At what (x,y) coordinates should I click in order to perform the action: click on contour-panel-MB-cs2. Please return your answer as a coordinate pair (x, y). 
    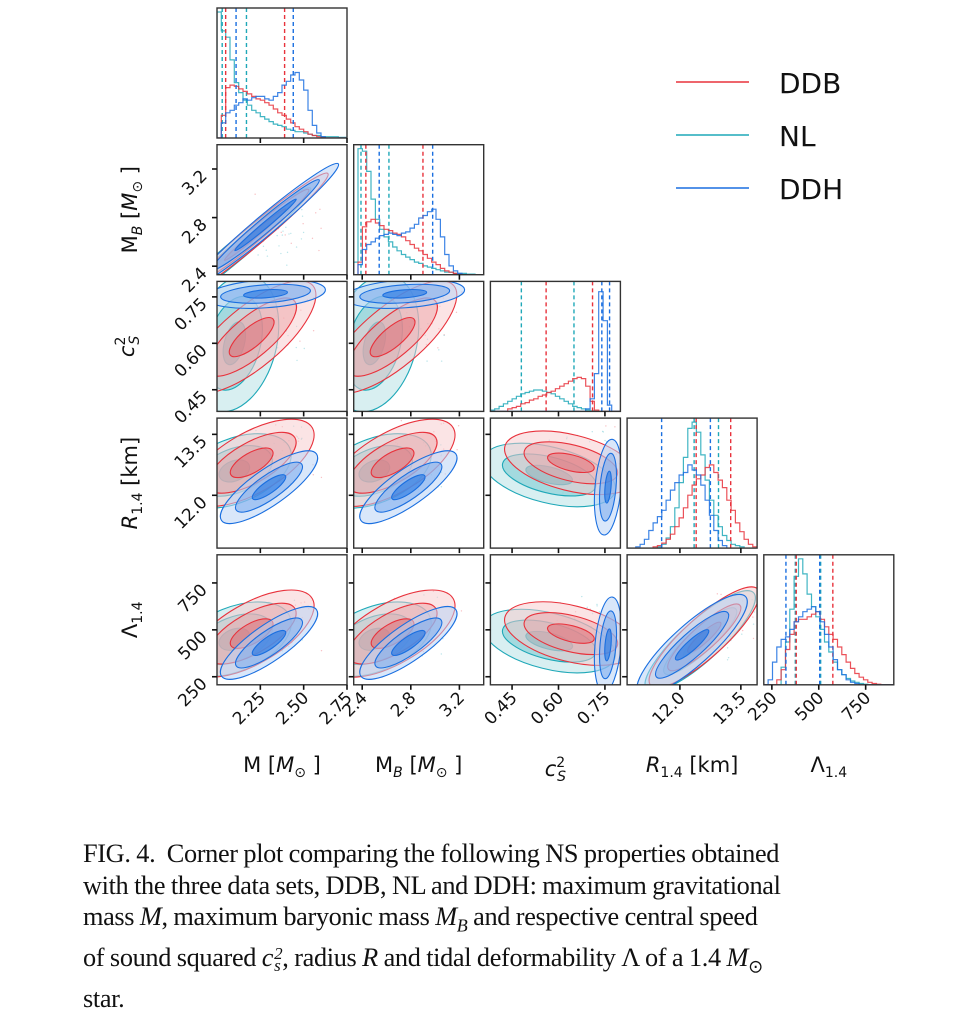
    Looking at the image, I should click on (416, 348).